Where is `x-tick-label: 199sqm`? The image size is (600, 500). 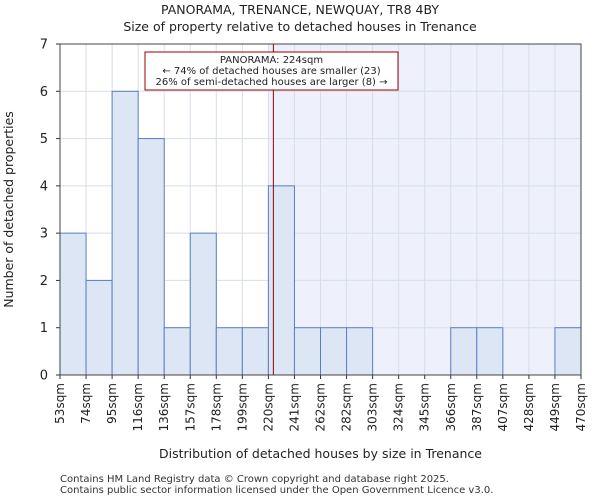 x-tick-label: 199sqm is located at coordinates (242, 407).